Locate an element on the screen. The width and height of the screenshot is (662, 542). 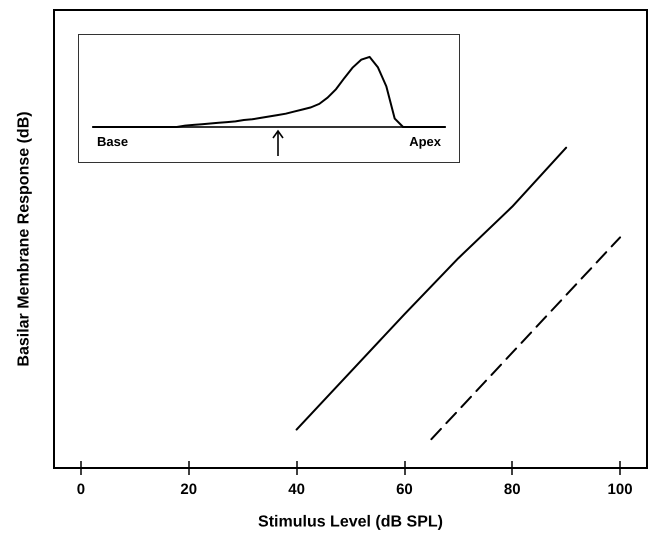
x-tick-label: 20 is located at coordinates (189, 489).